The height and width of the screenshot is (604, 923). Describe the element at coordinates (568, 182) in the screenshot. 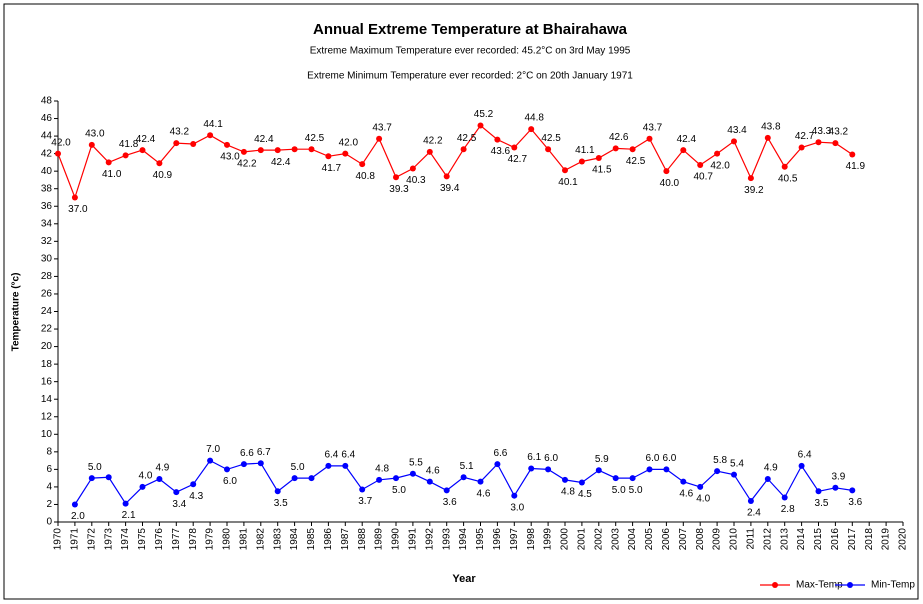

I see `data-label: 40.1` at that location.